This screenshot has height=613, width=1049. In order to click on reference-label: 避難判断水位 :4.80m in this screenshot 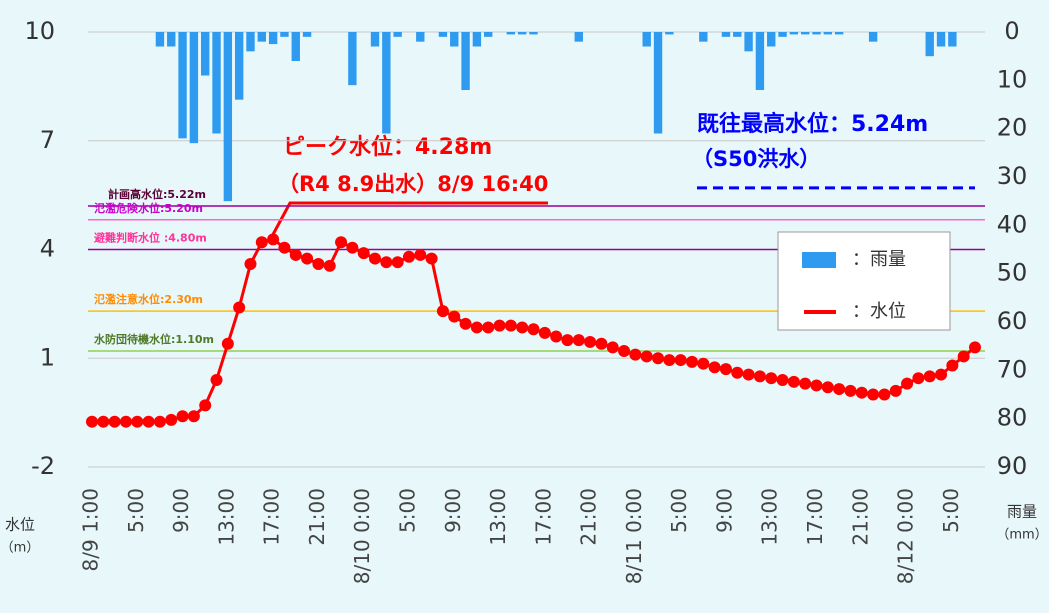, I will do `click(150, 238)`.